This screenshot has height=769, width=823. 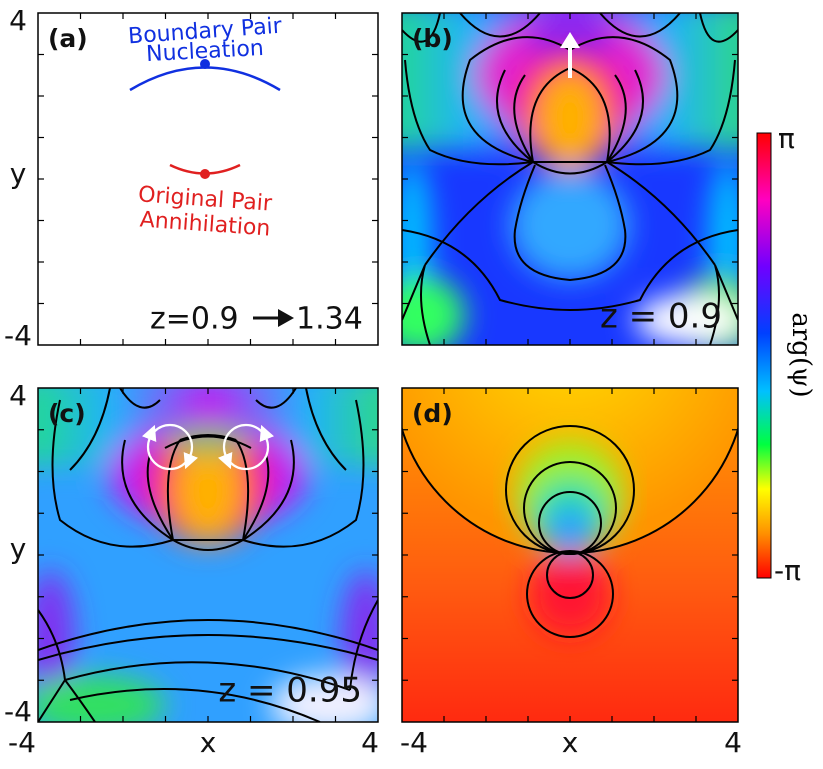 What do you see at coordinates (67, 413) in the screenshot?
I see `panel-label: (c)` at bounding box center [67, 413].